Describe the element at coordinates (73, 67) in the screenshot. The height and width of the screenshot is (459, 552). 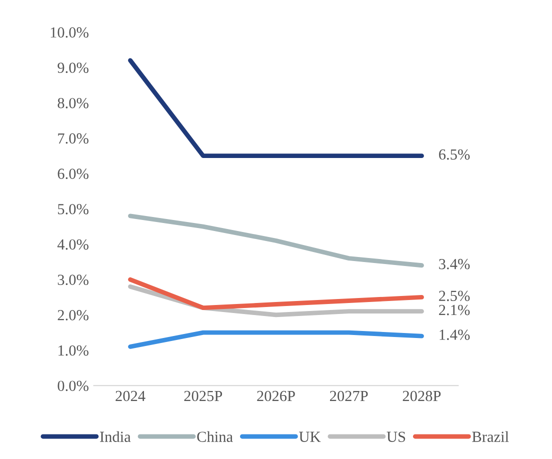
I see `y-tick-label: 9.0%` at that location.